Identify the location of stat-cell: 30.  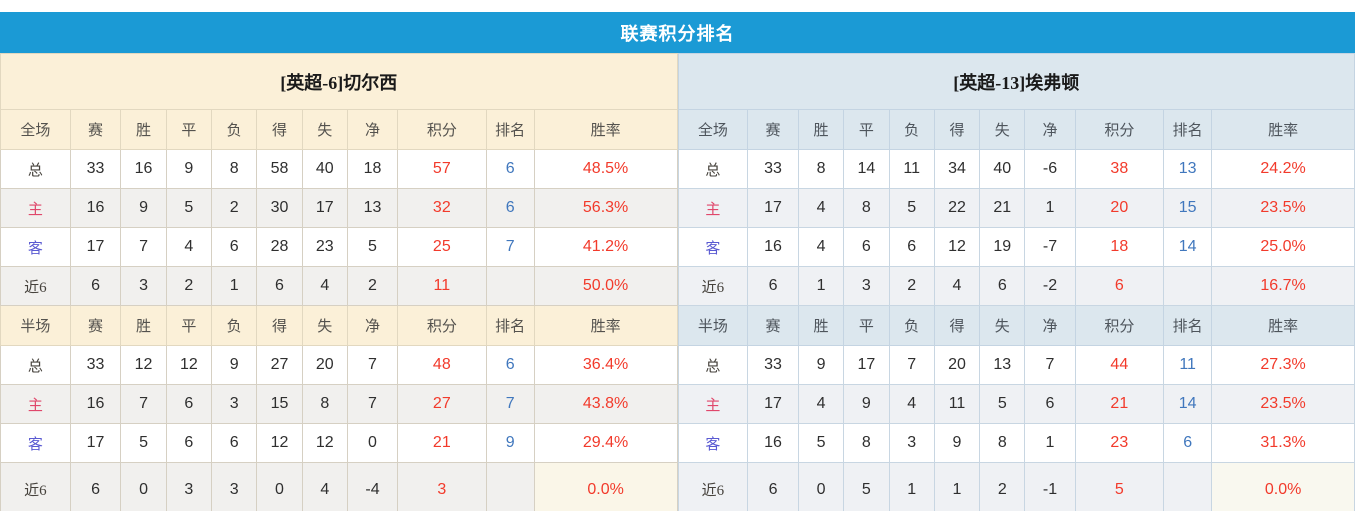
(279, 208).